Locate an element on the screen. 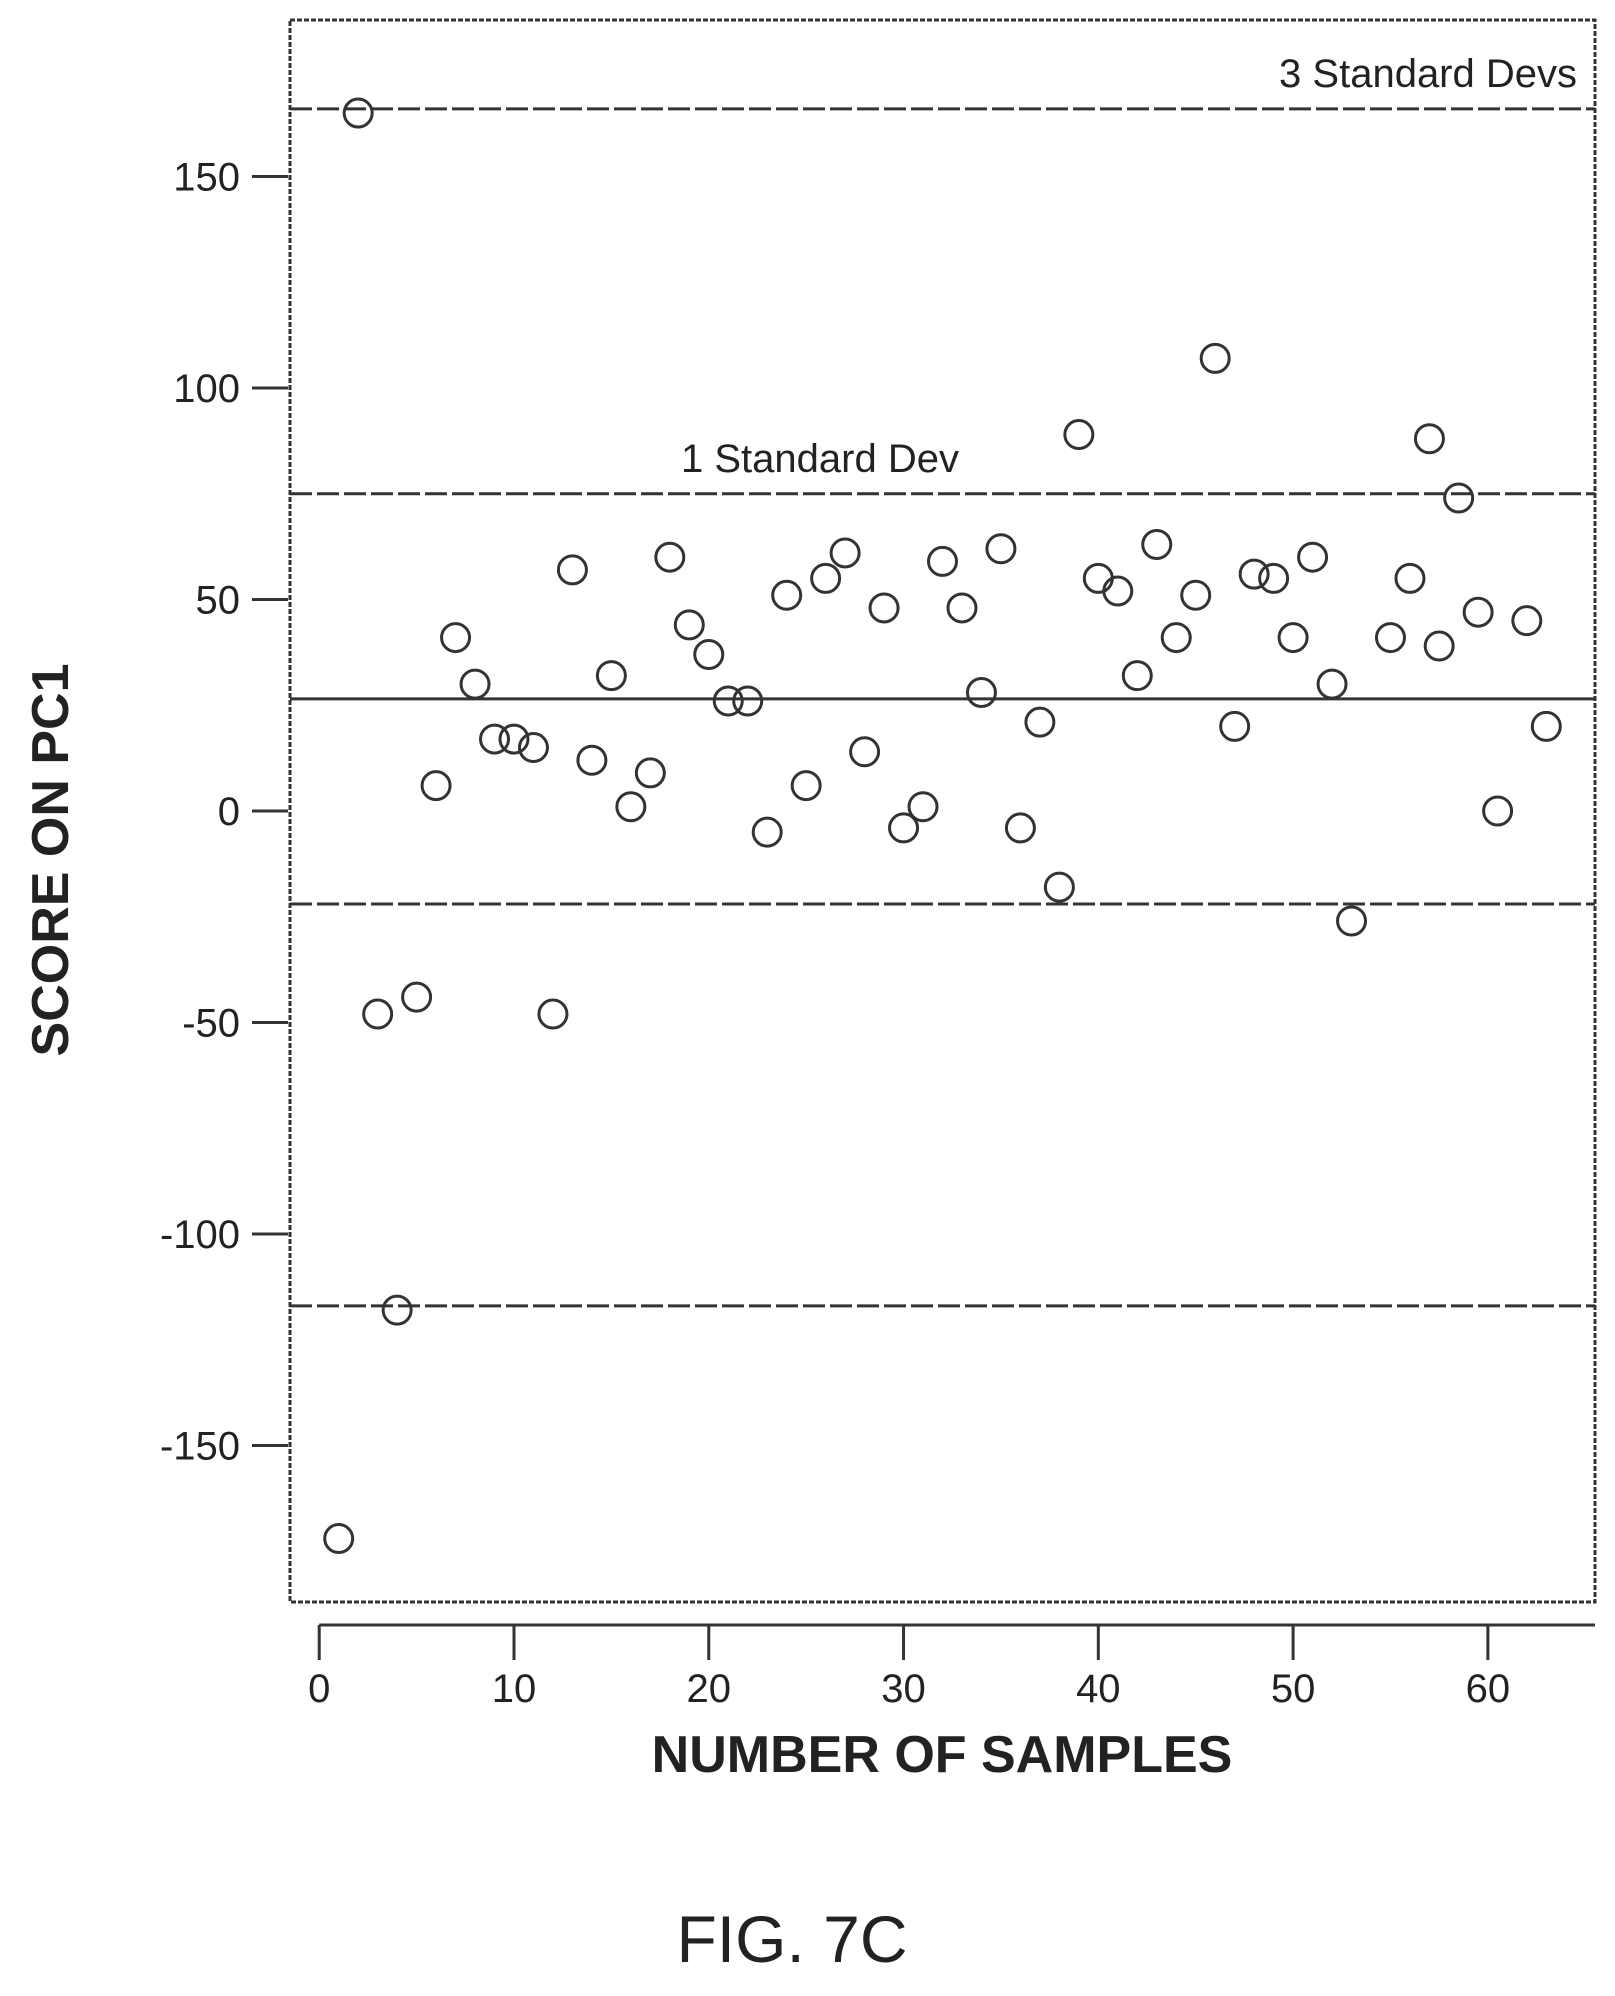 This screenshot has width=1615, height=1996. x-tick-label: 10 is located at coordinates (514, 1689).